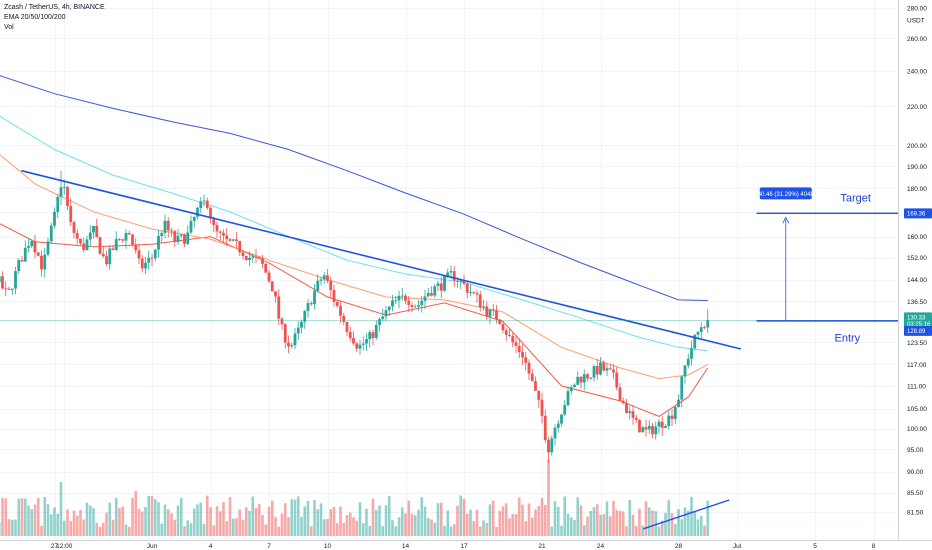 Image resolution: width=932 pixels, height=550 pixels. What do you see at coordinates (35, 17) in the screenshot?
I see `legend-ema: EMA 20/50/100/200` at bounding box center [35, 17].